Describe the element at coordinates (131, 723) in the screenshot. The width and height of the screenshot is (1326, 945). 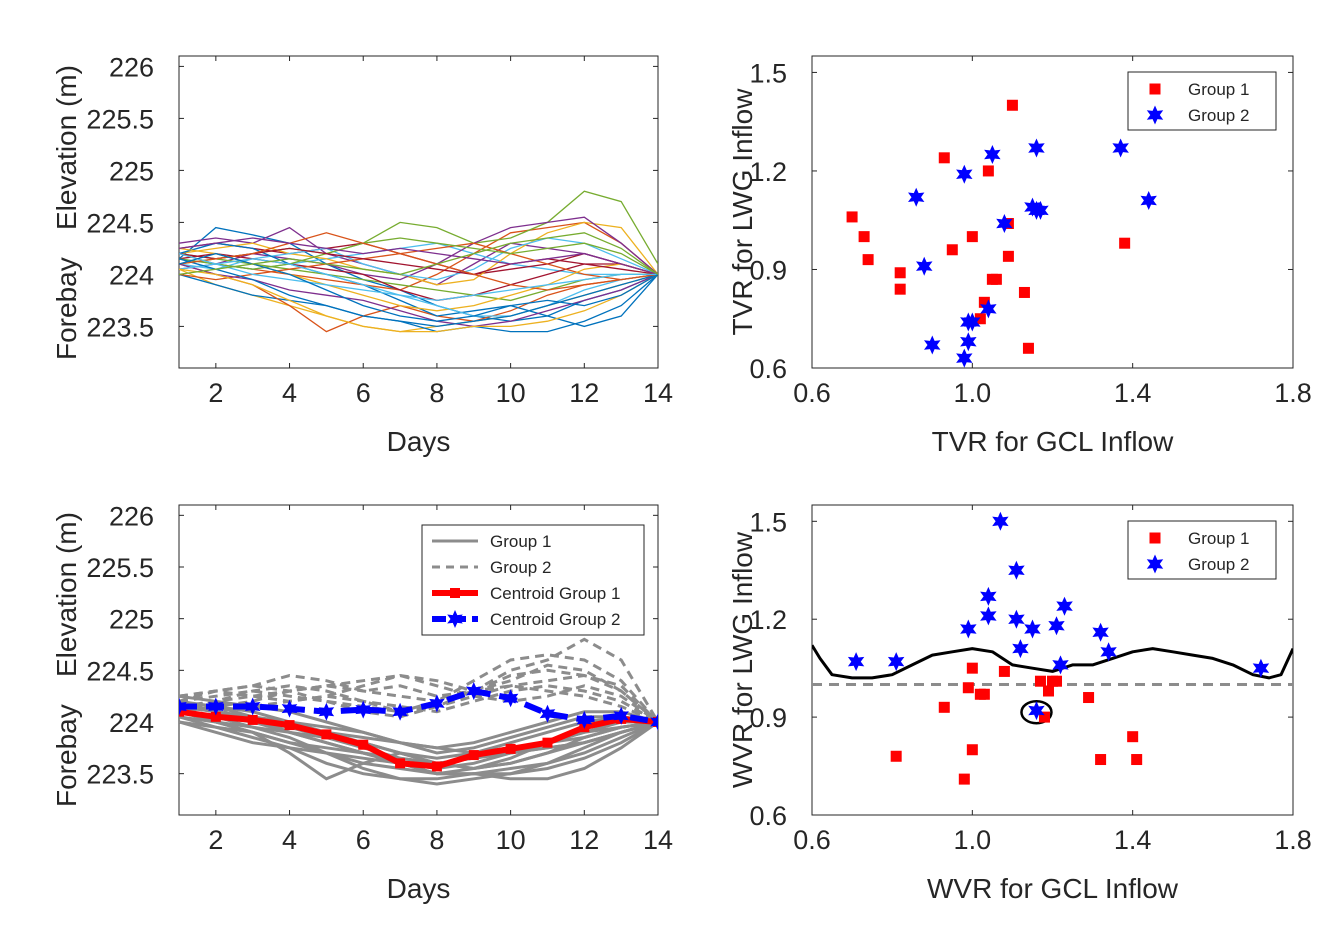
I see `y-tick-label: 224` at that location.